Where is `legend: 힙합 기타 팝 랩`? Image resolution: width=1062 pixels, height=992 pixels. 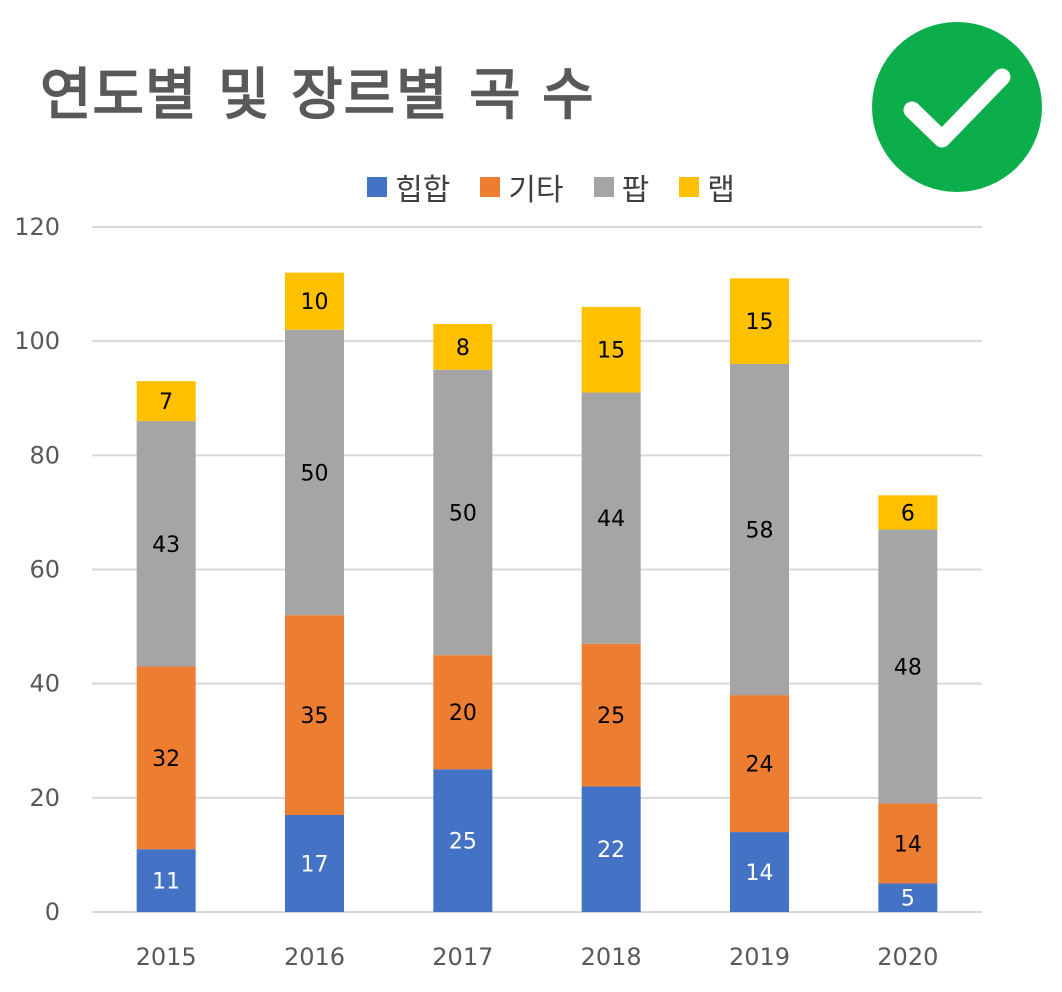
legend: 힙합 기타 팝 랩 is located at coordinates (531, 187).